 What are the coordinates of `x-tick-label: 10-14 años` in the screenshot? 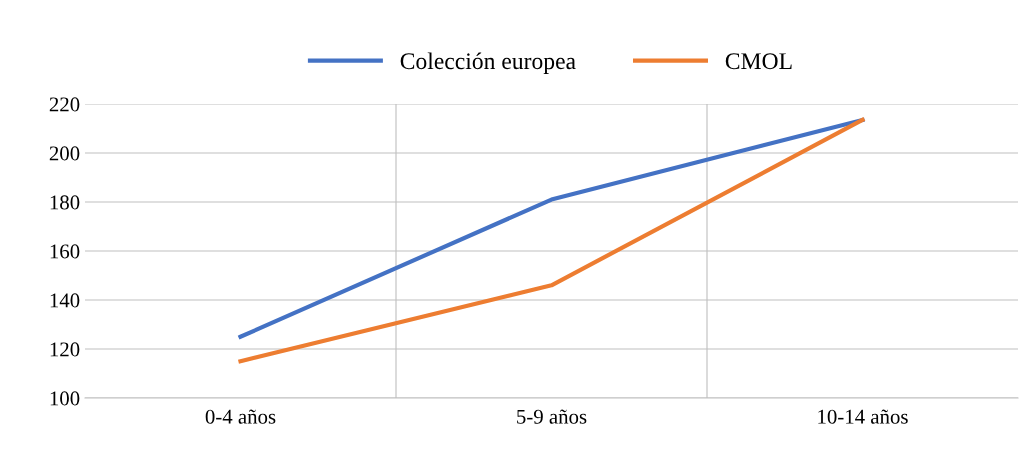 It's located at (863, 416).